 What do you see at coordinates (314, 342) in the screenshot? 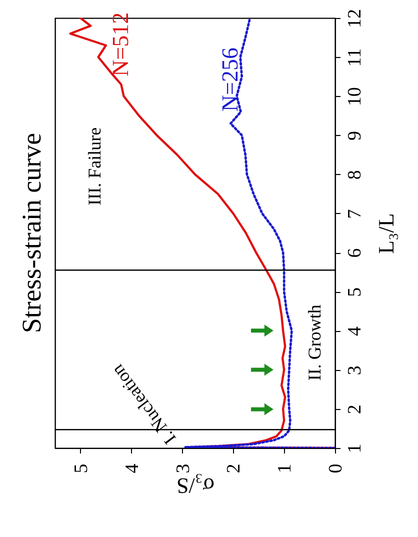
I see `annotation: II. Growth` at bounding box center [314, 342].